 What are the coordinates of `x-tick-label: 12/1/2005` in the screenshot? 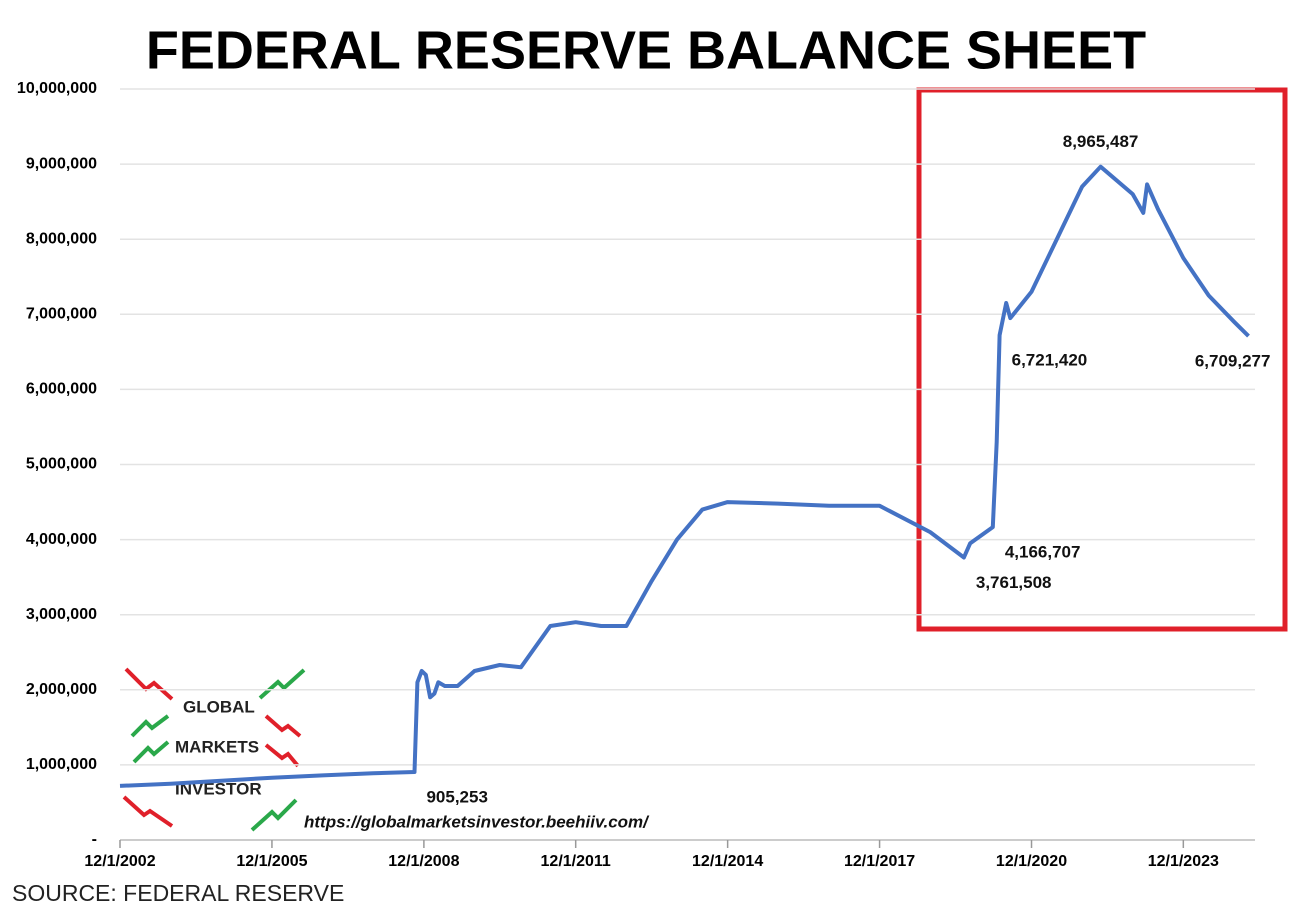 It's located at (271, 861).